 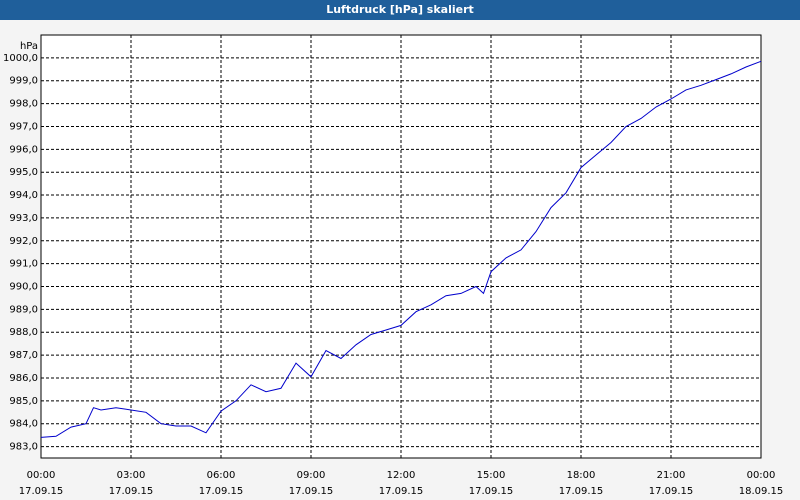 I want to click on title-bar, so click(x=400, y=10).